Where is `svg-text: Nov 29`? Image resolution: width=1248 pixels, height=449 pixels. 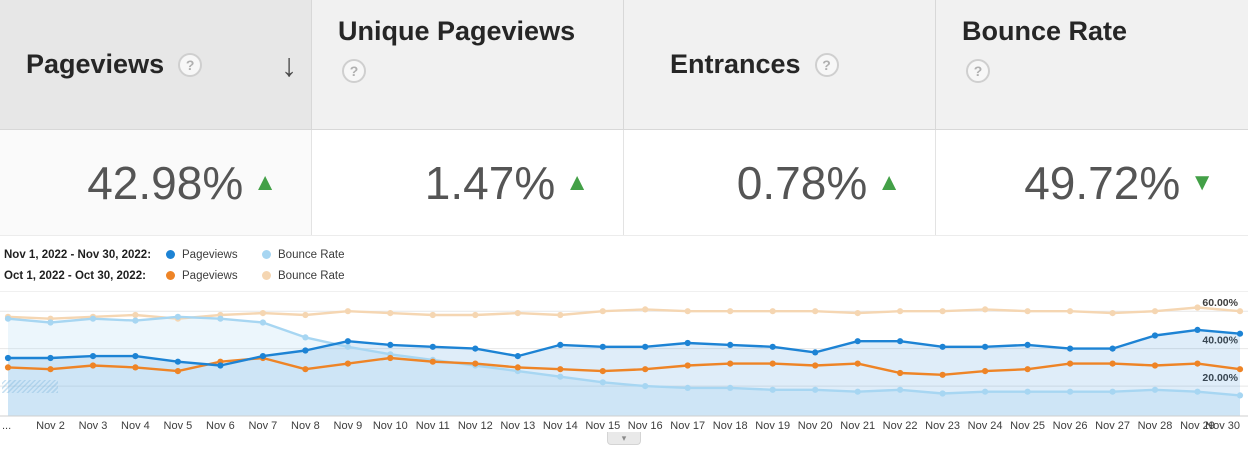
svg-text: Nov 29 is located at coordinates (1197, 426).